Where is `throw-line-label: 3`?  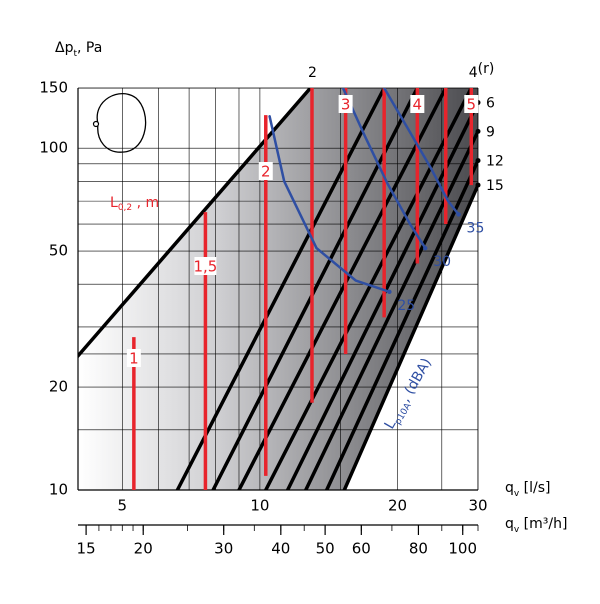
throw-line-label: 3 is located at coordinates (346, 105).